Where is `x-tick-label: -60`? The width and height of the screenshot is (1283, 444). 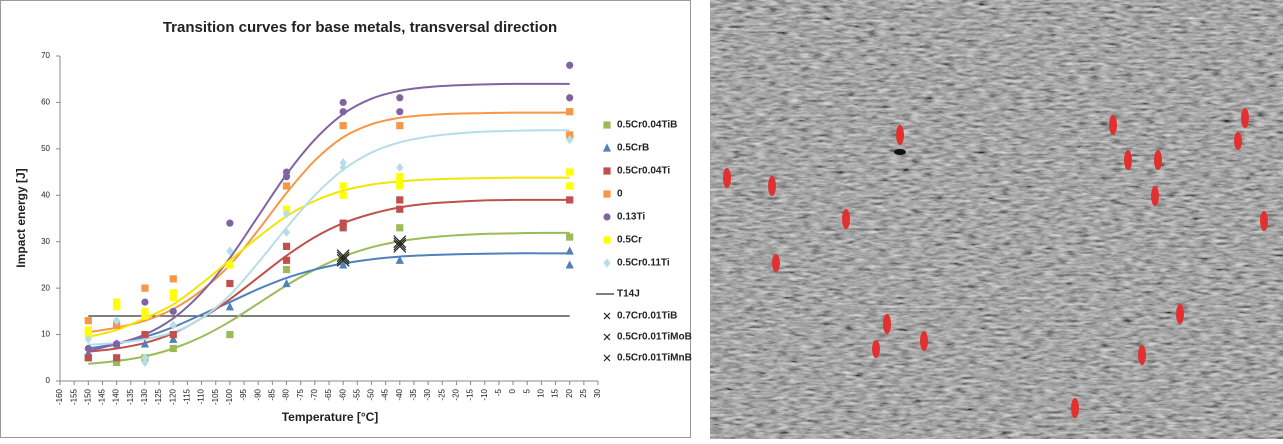
x-tick-label: -60 is located at coordinates (342, 394).